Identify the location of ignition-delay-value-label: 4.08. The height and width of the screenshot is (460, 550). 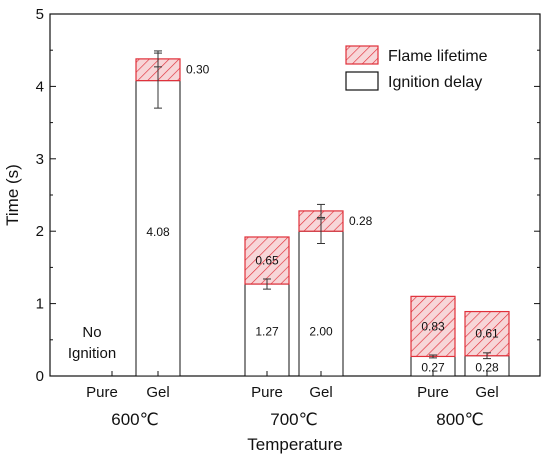
(158, 232).